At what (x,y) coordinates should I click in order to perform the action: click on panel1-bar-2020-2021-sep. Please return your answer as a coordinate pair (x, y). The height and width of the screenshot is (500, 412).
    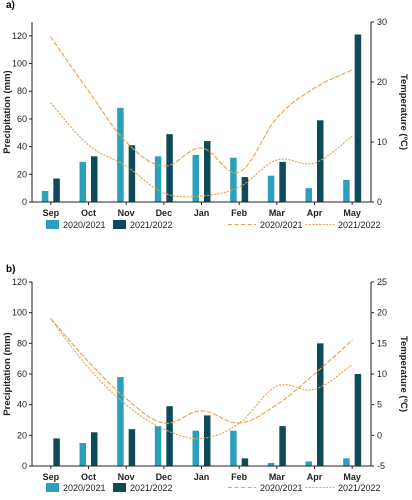
    Looking at the image, I should click on (45, 196).